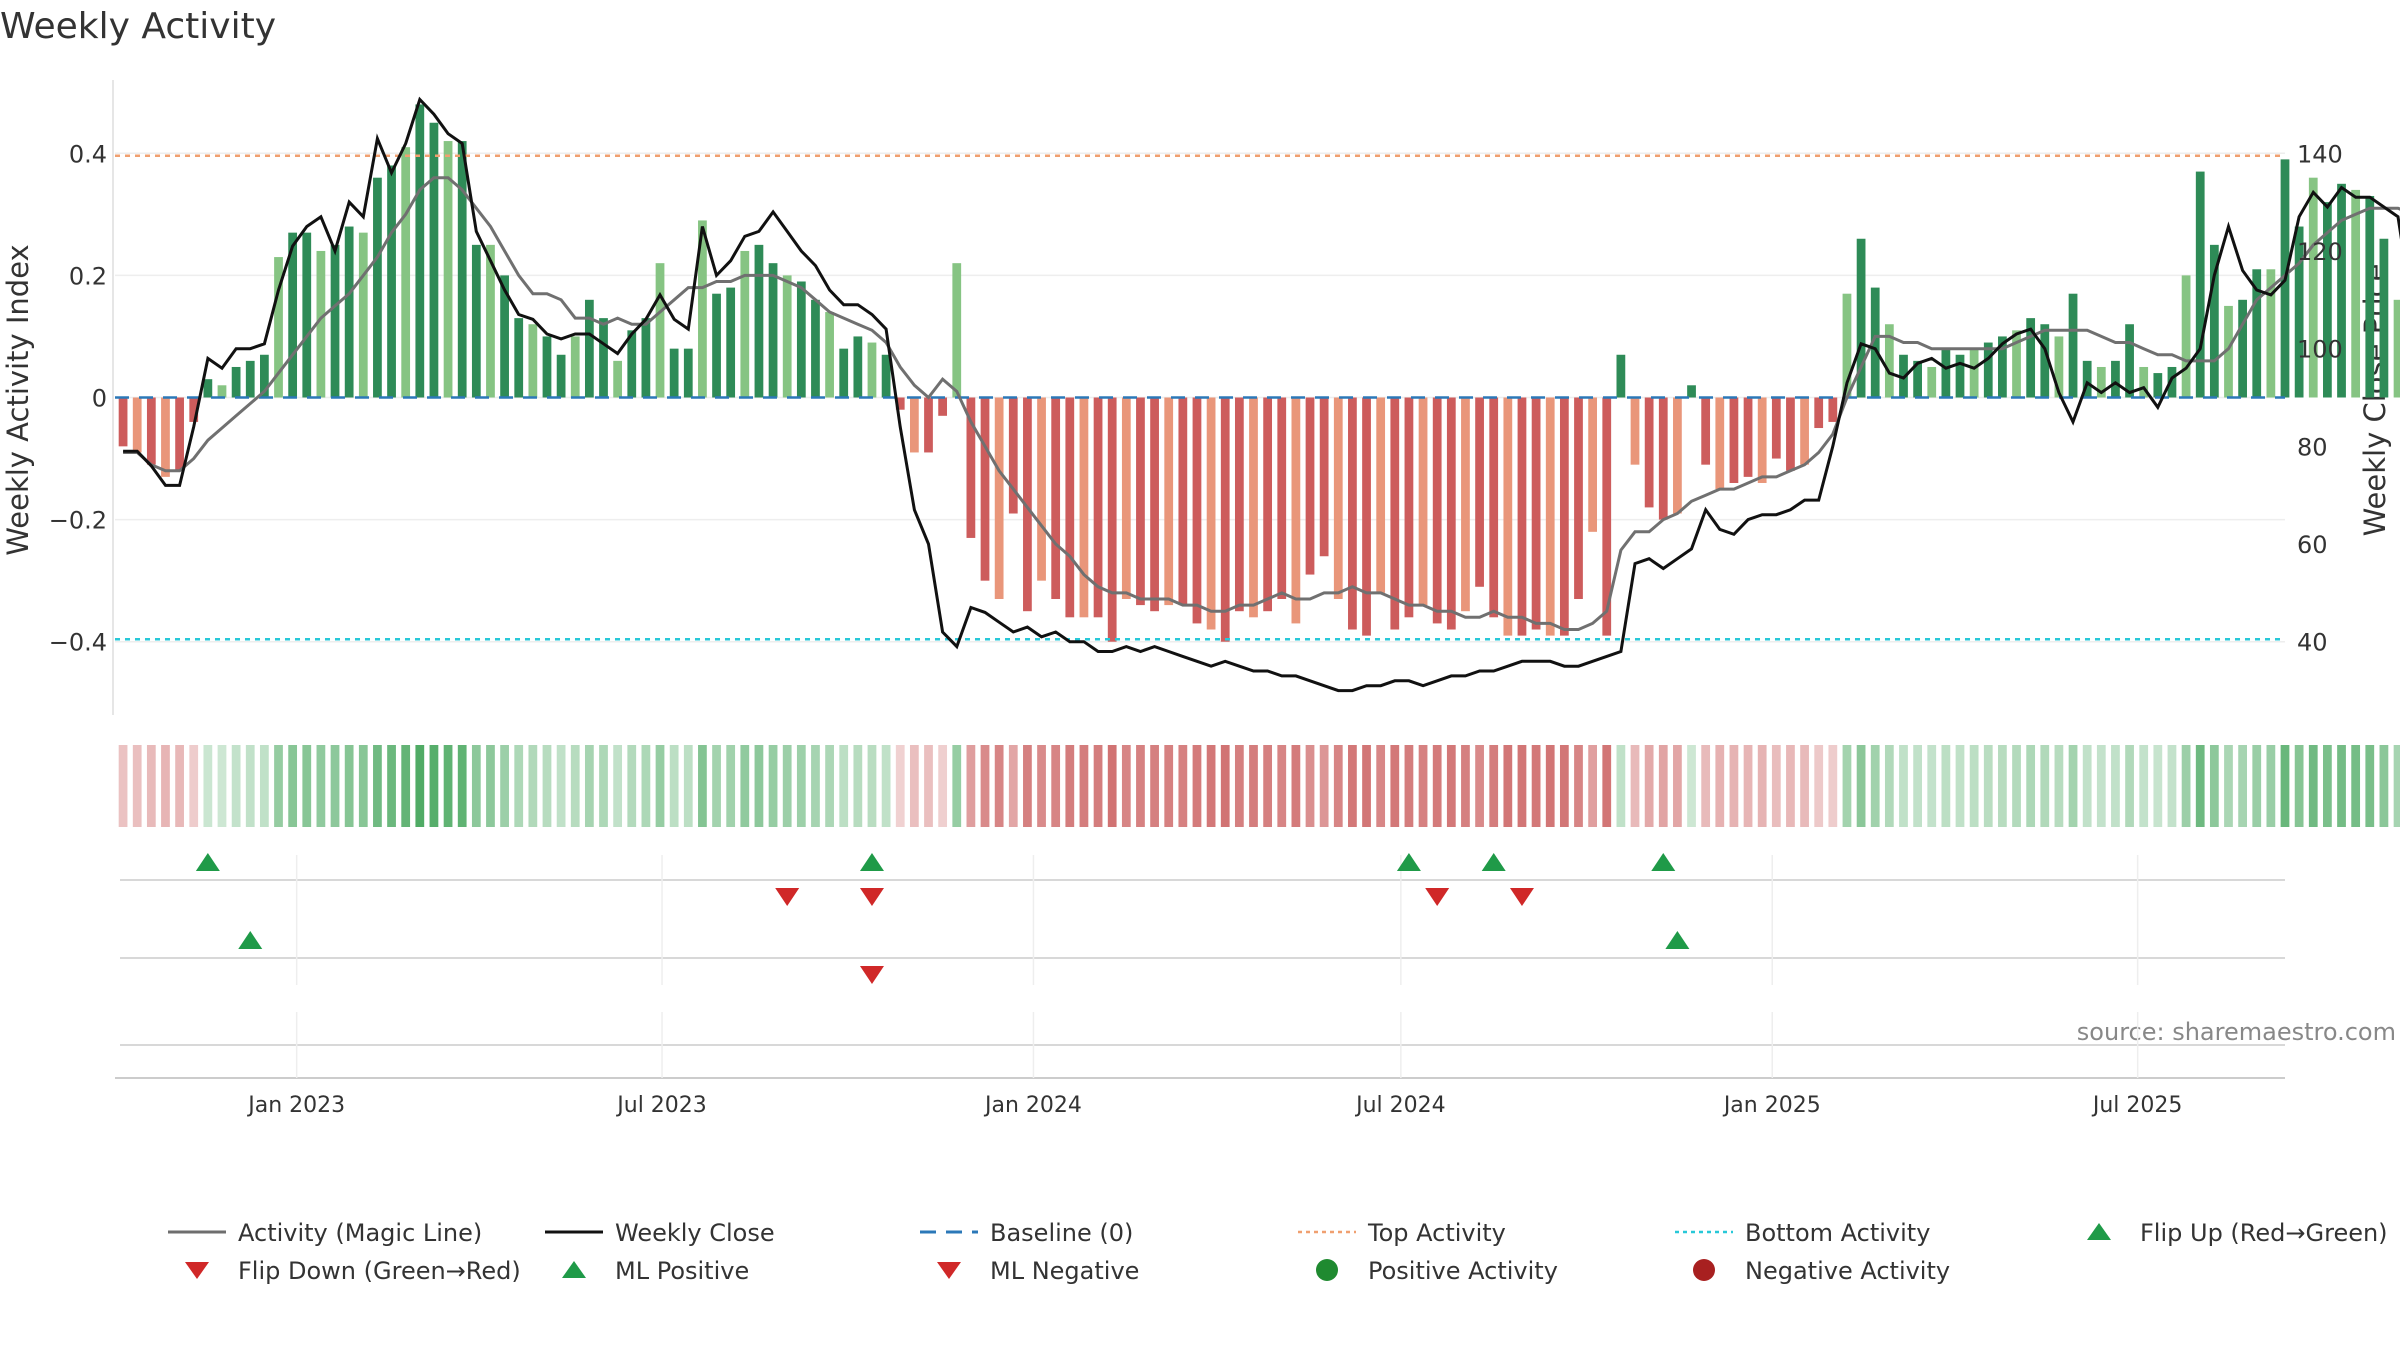 The height and width of the screenshot is (1354, 2400). What do you see at coordinates (295, 1105) in the screenshot?
I see `x-tick-label: Jan 2023` at bounding box center [295, 1105].